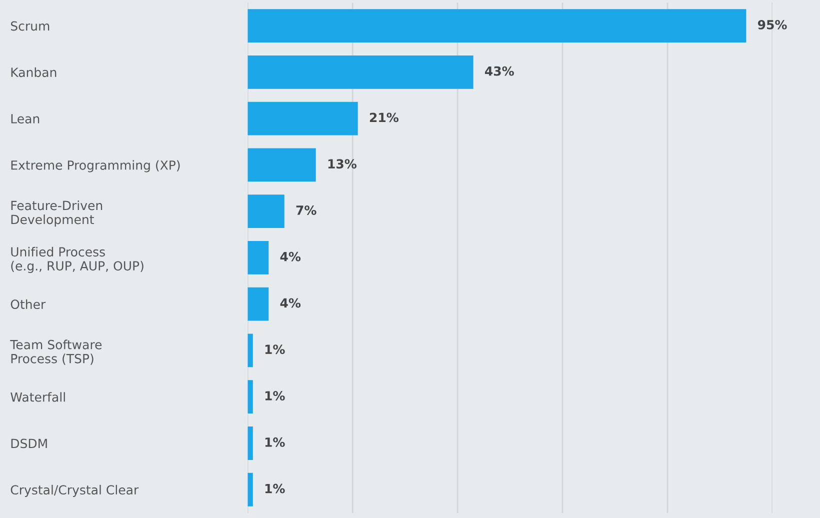 This screenshot has height=518, width=820. I want to click on data-label: 43%, so click(499, 71).